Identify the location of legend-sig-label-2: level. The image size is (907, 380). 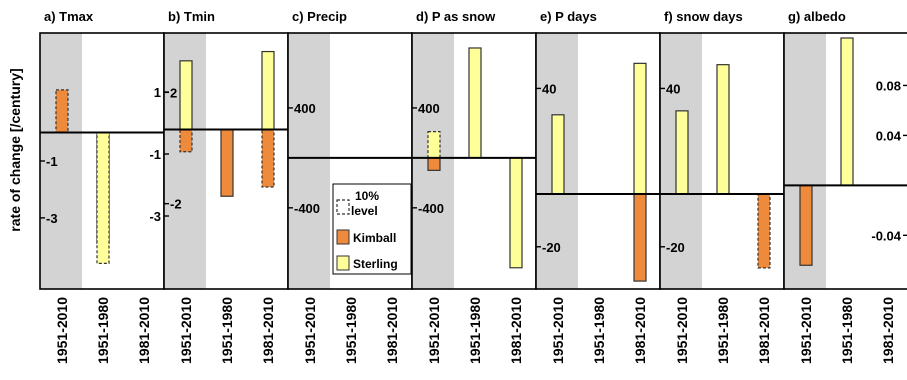
(364, 211).